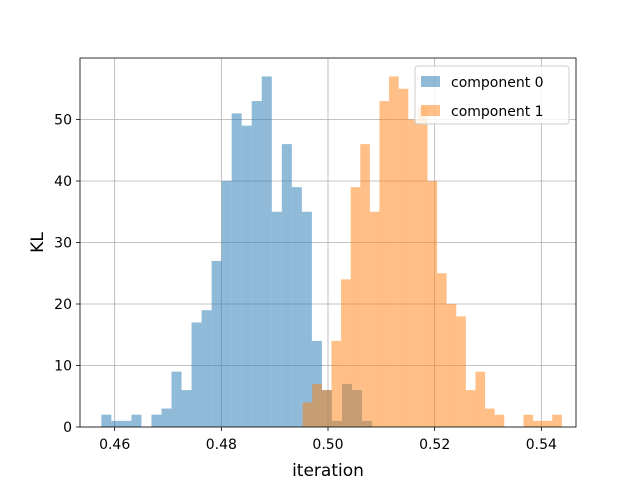 Image resolution: width=640 pixels, height=480 pixels. I want to click on y-axis-title: KL, so click(38, 242).